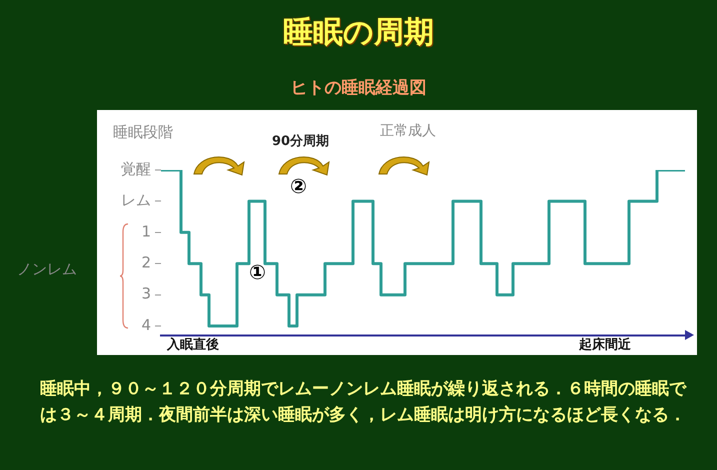 The height and width of the screenshot is (470, 717). Describe the element at coordinates (146, 293) in the screenshot. I see `y-tick-label: 3` at that location.